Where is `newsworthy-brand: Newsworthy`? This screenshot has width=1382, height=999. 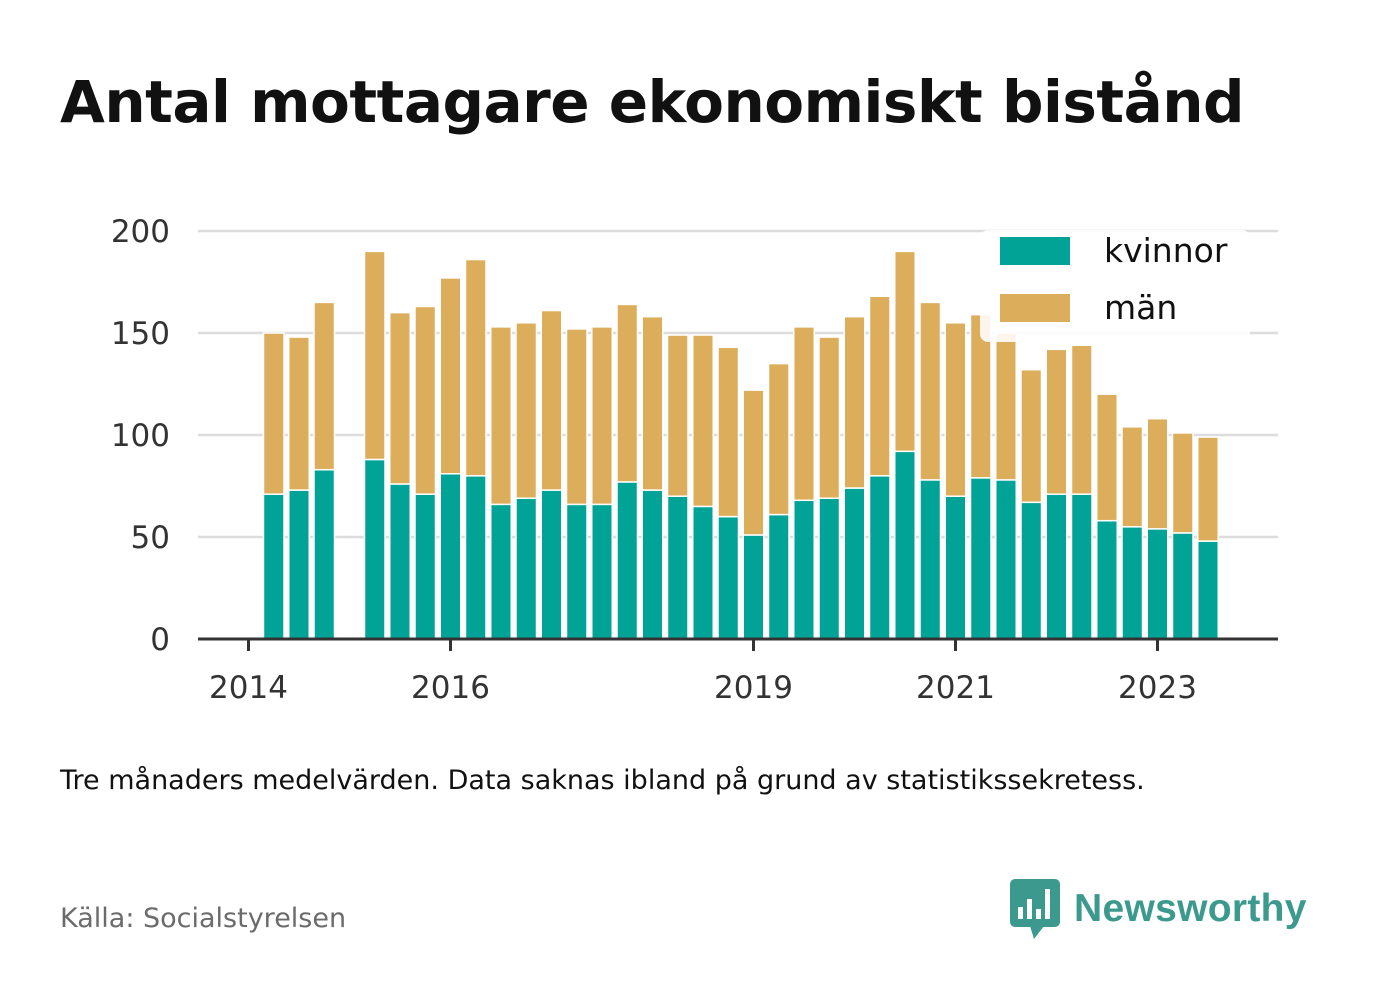 newsworthy-brand: Newsworthy is located at coordinates (1158, 909).